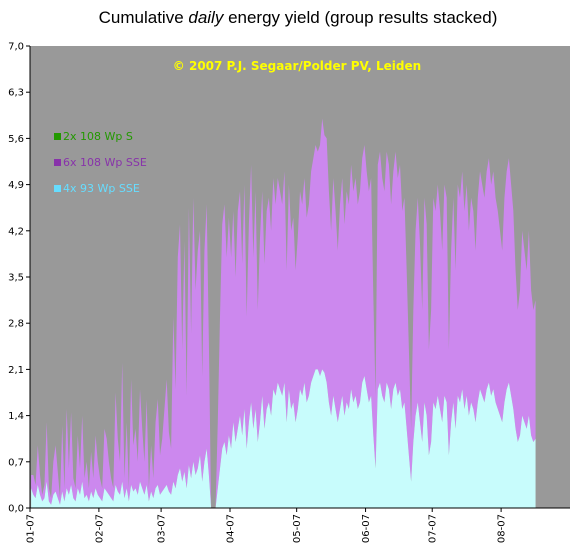 This screenshot has height=552, width=570. I want to click on y-tick-label: 2,1, so click(16, 370).